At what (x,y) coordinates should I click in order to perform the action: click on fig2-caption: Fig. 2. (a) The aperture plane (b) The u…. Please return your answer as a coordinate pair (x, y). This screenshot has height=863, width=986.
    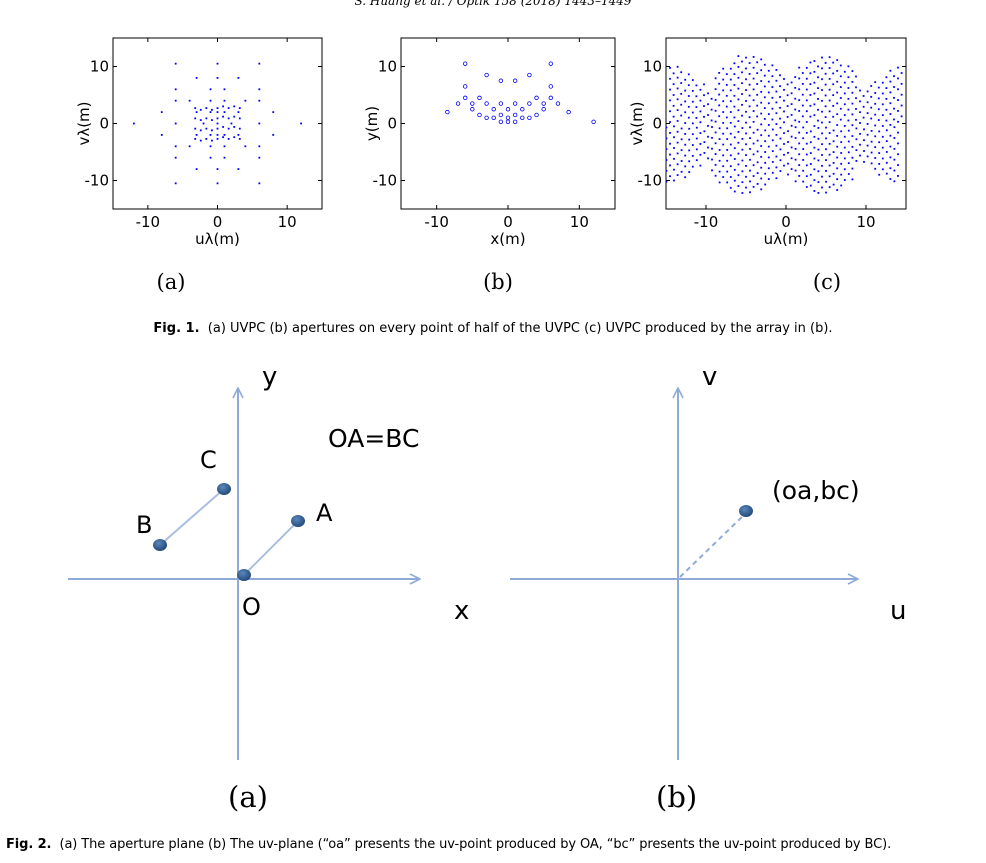
    Looking at the image, I should click on (496, 844).